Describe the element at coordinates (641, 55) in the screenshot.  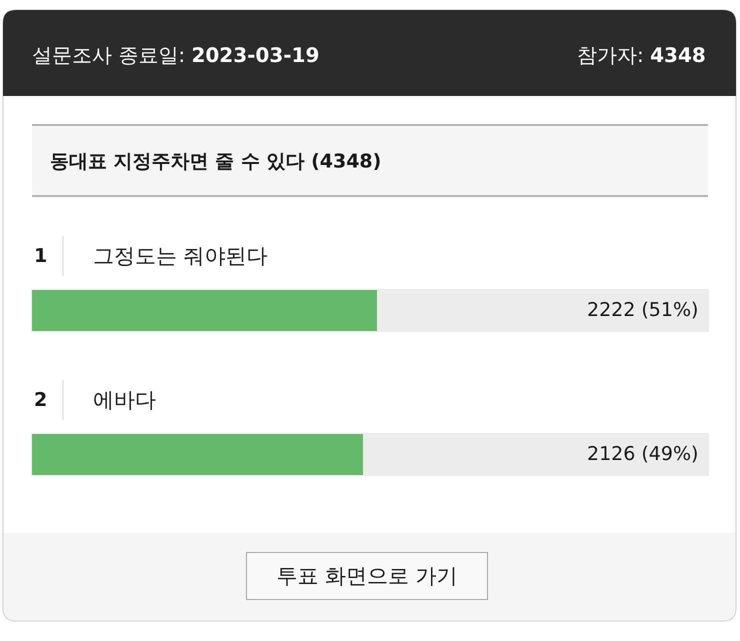
I see `text: 참가자: 4348` at that location.